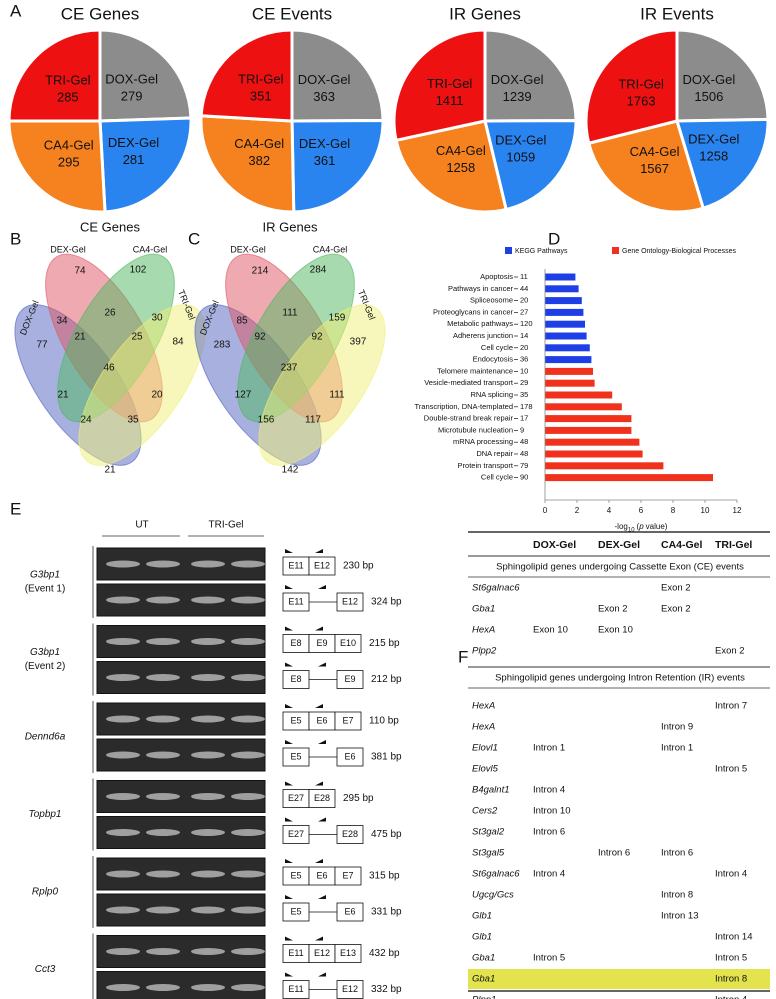  Describe the element at coordinates (386, 989) in the screenshot. I see `product-size: 332 bp` at that location.